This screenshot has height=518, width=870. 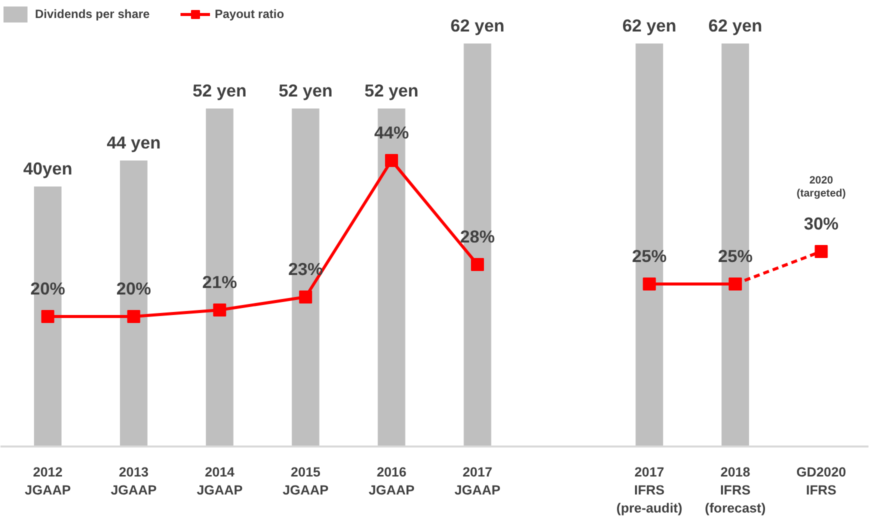 I want to click on x-tick-label: GD2020 IFRS, so click(x=821, y=481).